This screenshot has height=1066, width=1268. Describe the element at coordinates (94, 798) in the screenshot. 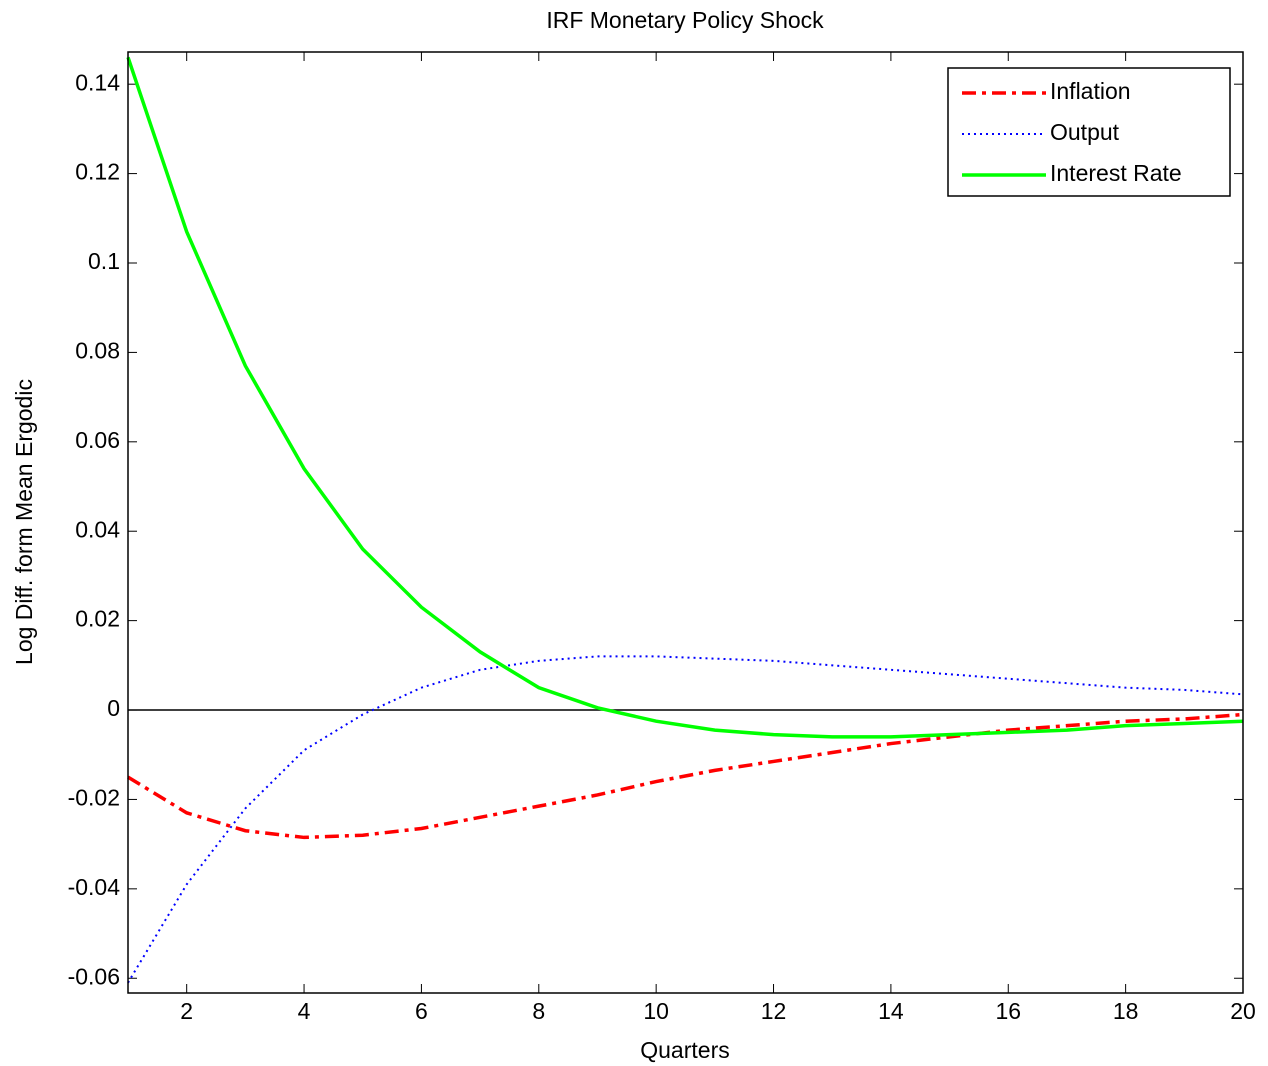

I see `y-tick-label: -0.02` at that location.